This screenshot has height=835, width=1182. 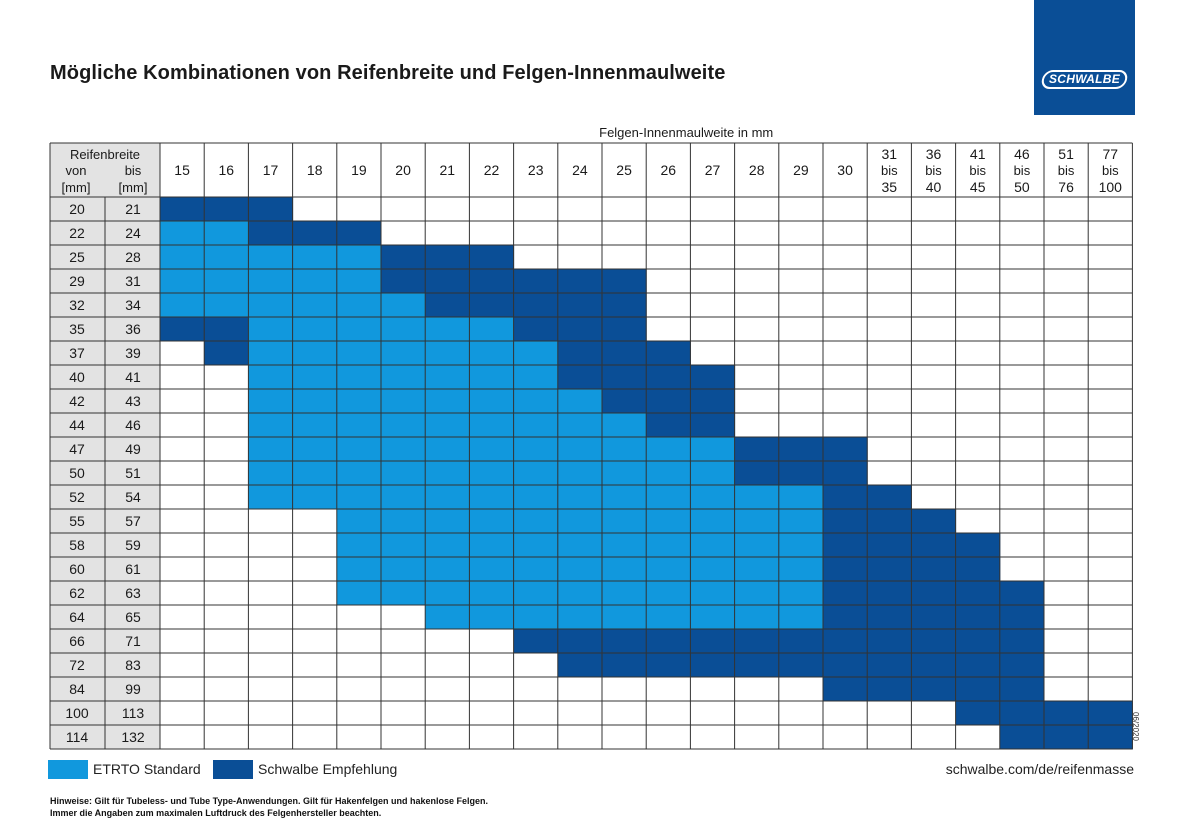 I want to click on x-axis-label: Felgen-Innenmaulweite in mm, so click(x=686, y=132).